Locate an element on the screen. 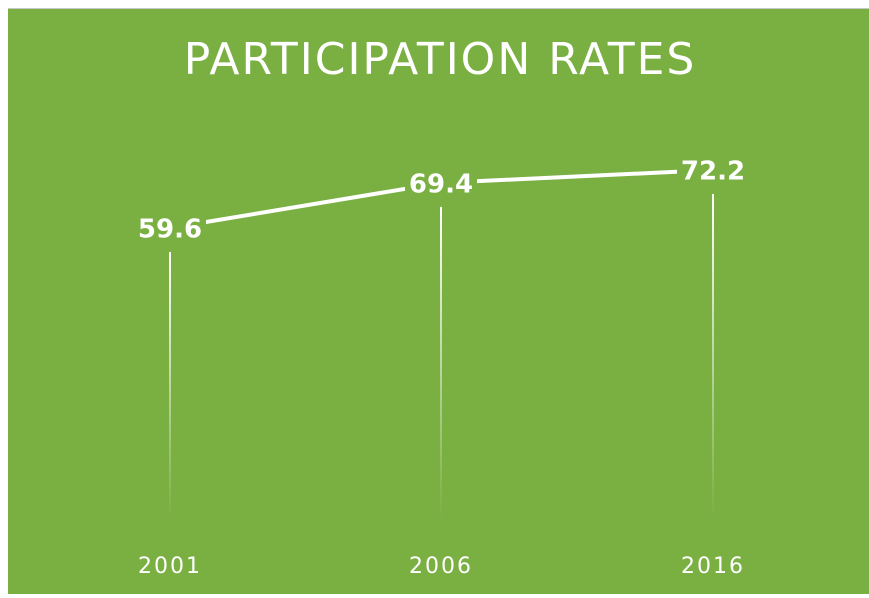 The image size is (869, 598). chart-title: PARTICIPATION RATES is located at coordinates (440, 59).